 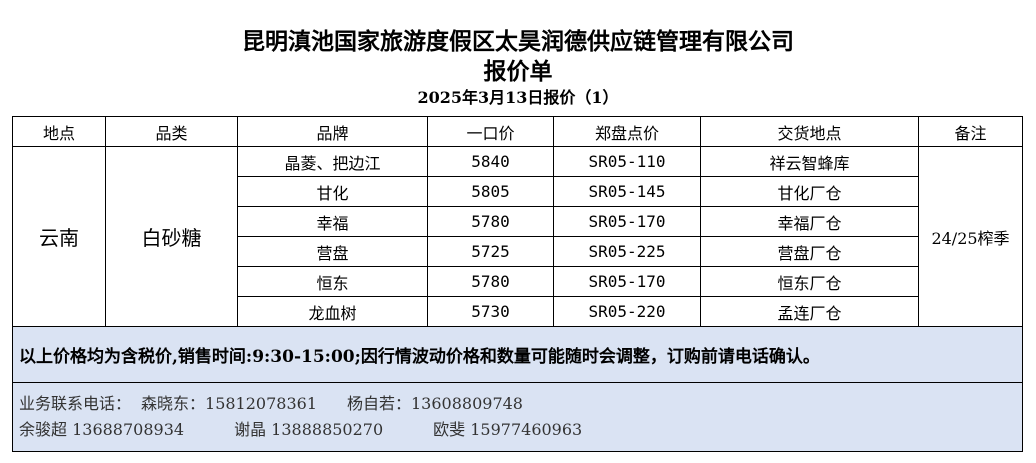 I want to click on brand-cell: 营盘, so click(x=332, y=251).